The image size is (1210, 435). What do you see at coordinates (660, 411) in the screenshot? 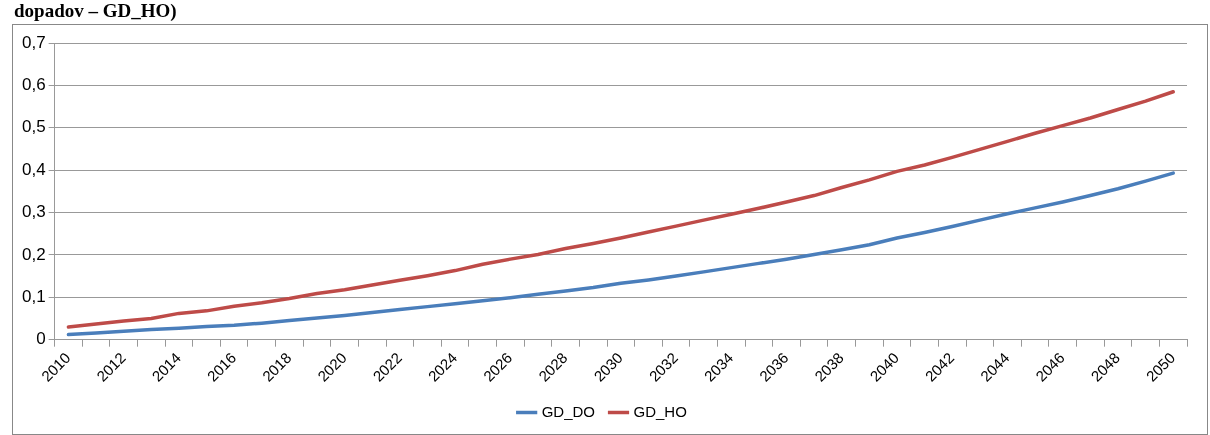
I see `legend-label: GD_HO` at bounding box center [660, 411].